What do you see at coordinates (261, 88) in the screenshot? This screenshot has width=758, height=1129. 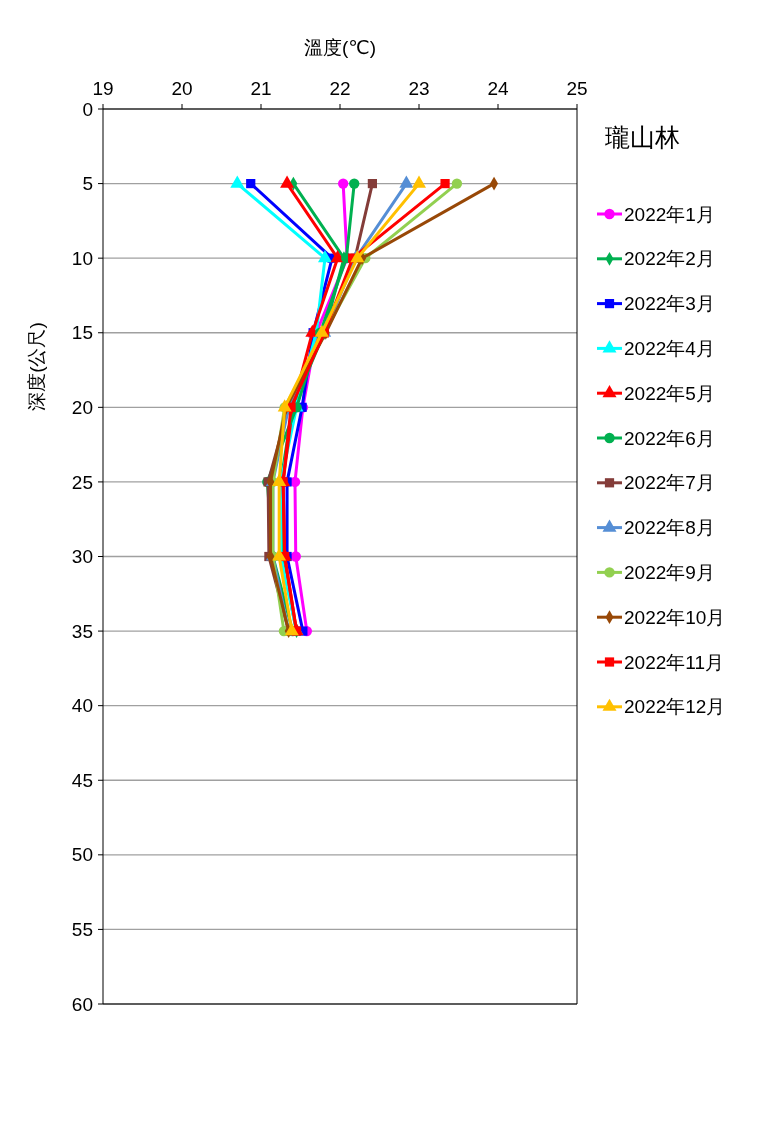 I see `x-tick-label: 21` at bounding box center [261, 88].